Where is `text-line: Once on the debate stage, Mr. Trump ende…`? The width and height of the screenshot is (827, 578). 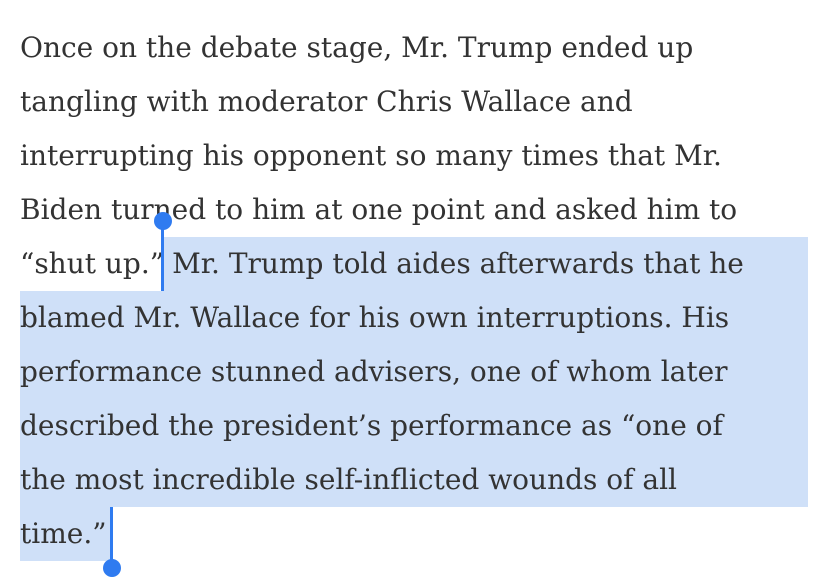 text-line: Once on the debate stage, Mr. Trump ende… is located at coordinates (357, 47).